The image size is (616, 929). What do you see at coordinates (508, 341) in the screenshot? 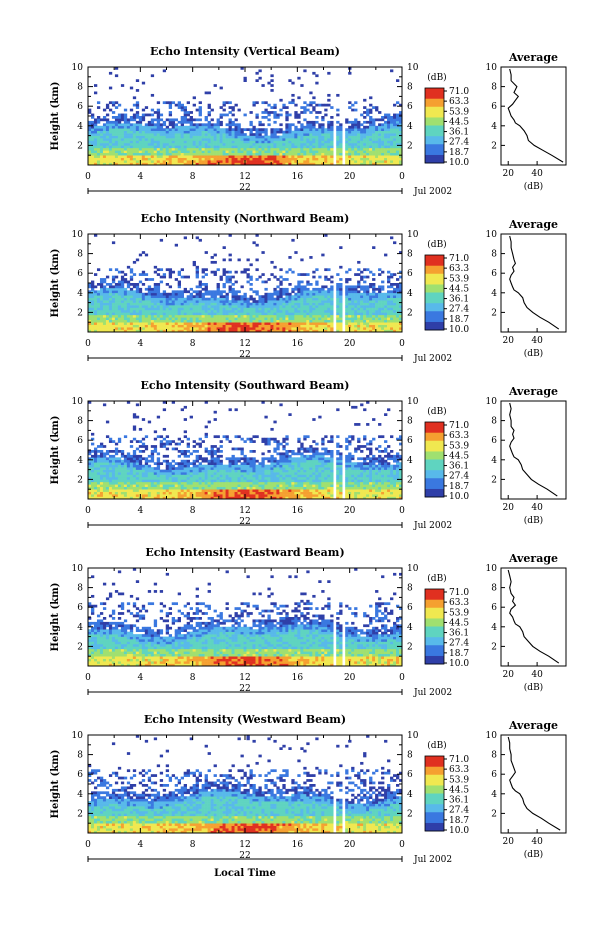
I see `profile-x-tick-label: 20` at bounding box center [508, 341].